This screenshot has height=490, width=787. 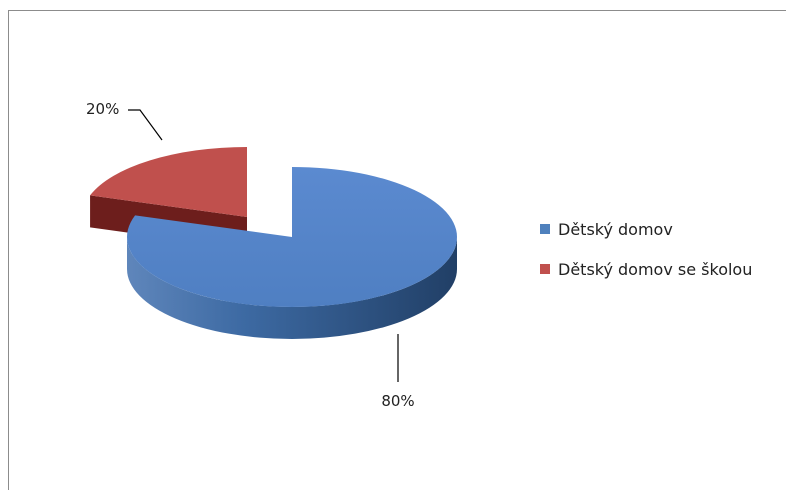 I want to click on data-label-80: 80%, so click(x=397, y=401).